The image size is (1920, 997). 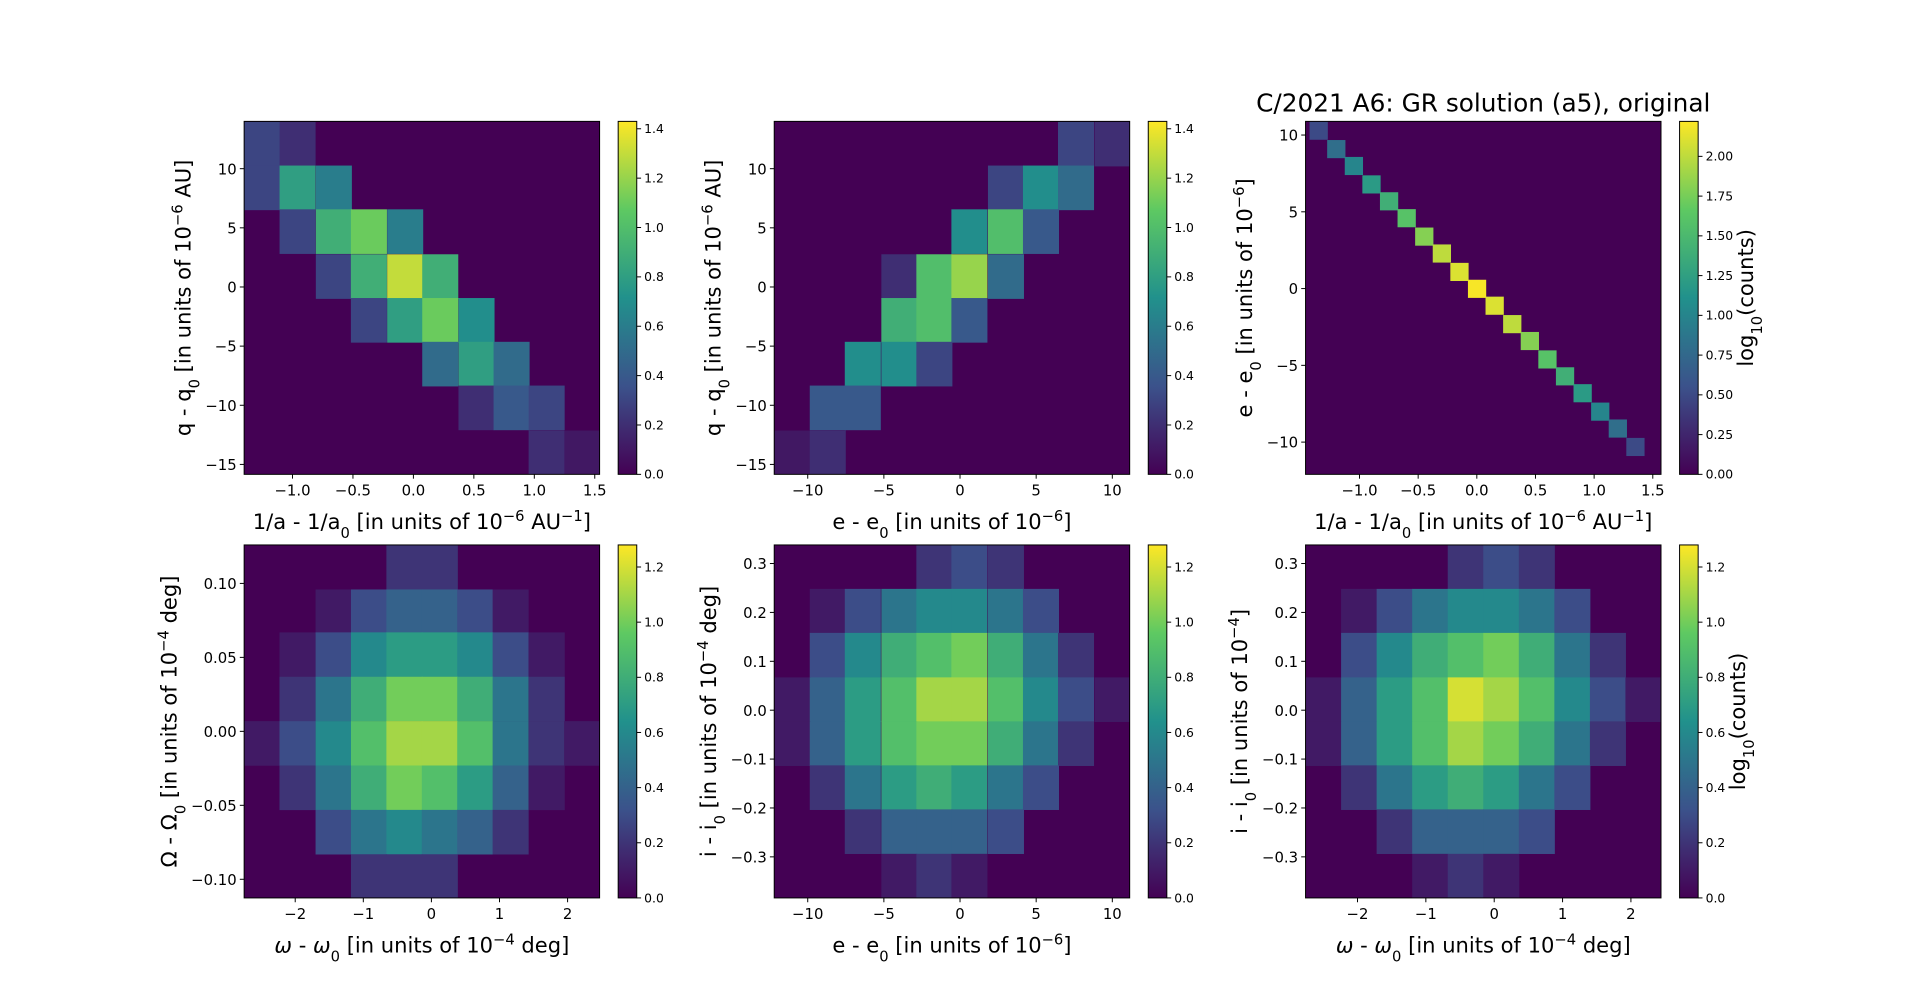 What do you see at coordinates (1280, 857) in the screenshot?
I see `y-tick-label: −0.3` at bounding box center [1280, 857].